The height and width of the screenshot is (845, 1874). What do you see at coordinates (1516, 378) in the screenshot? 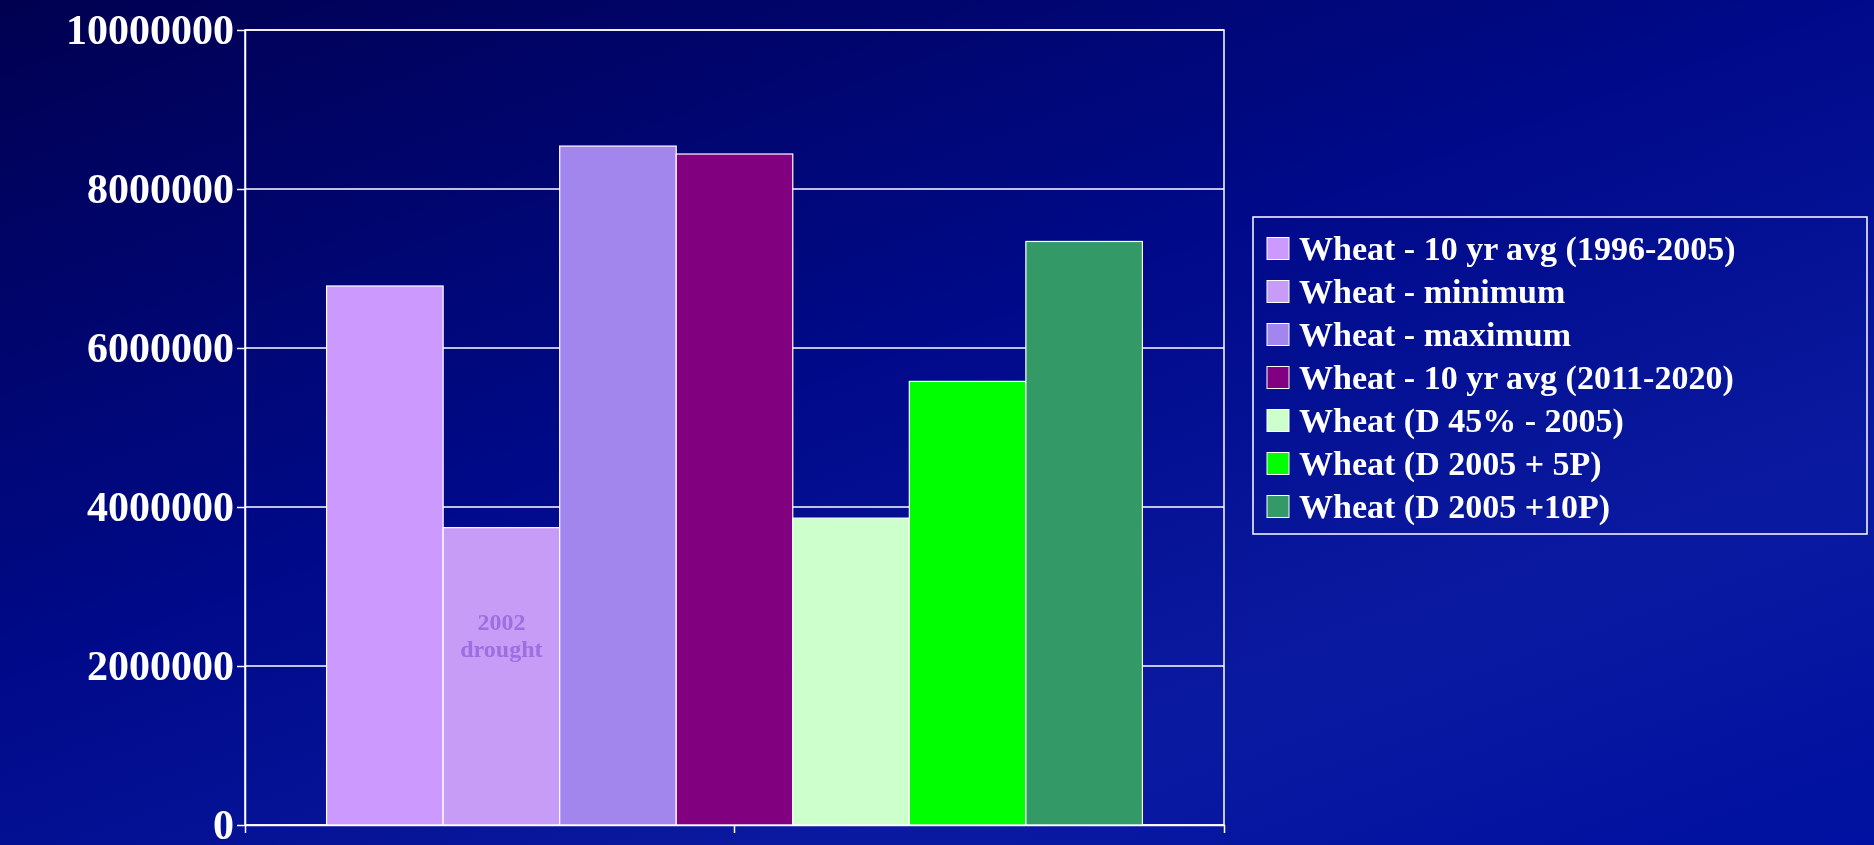
I see `legend-label: Wheat - 10 yr avg (2011-2020)` at bounding box center [1516, 378].